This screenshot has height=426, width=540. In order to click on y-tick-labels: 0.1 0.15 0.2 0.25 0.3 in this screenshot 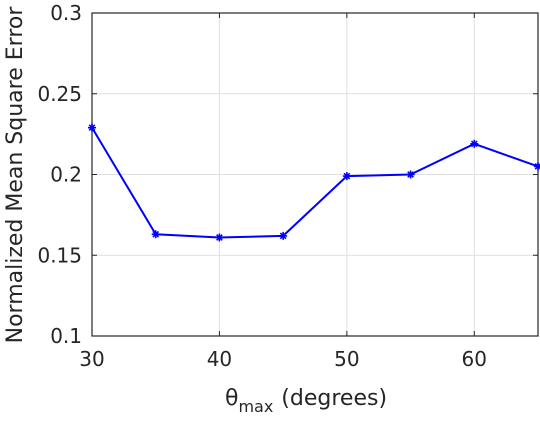, I will do `click(59, 174)`.